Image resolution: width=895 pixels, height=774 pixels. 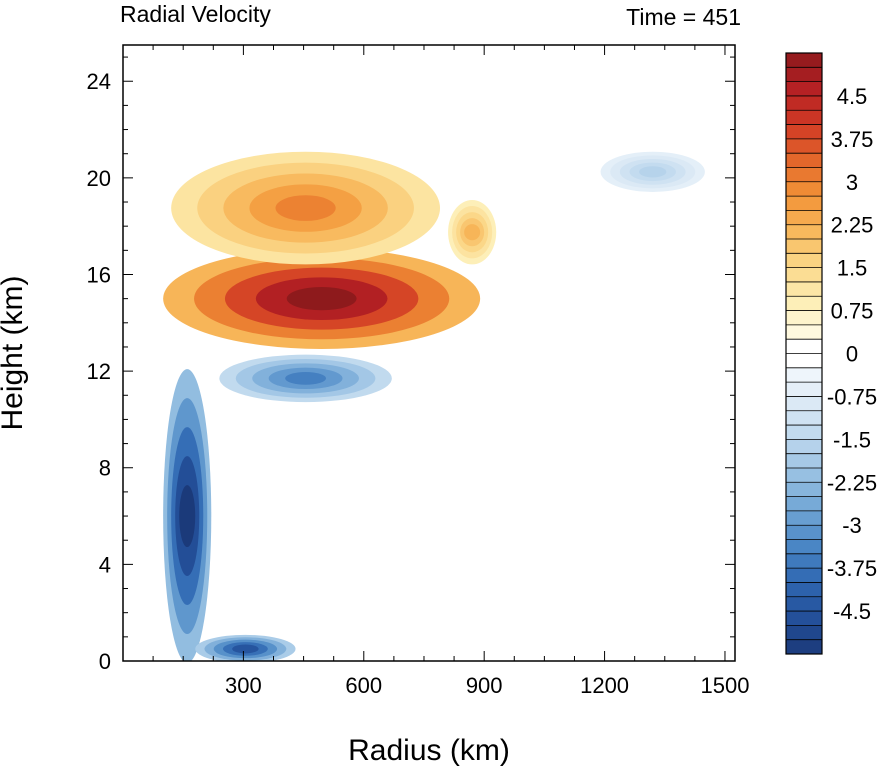 What do you see at coordinates (852, 611) in the screenshot?
I see `colorbar-tick-label: -4.5` at bounding box center [852, 611].